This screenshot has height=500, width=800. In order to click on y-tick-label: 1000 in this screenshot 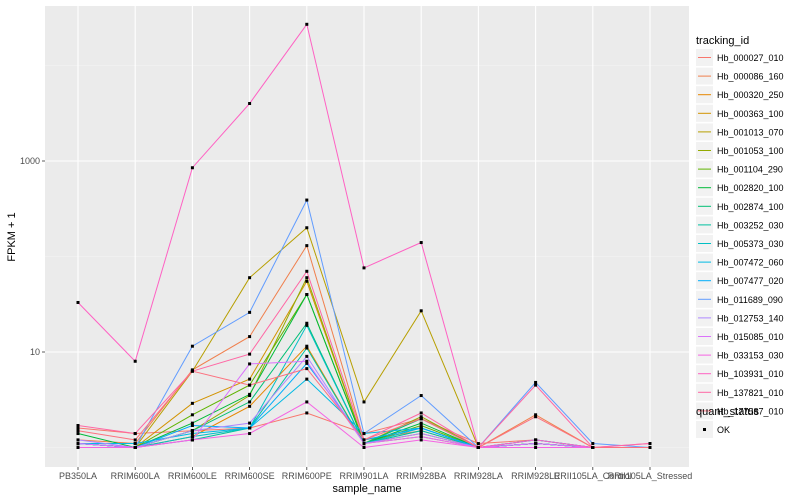, I will do `click(30, 161)`.